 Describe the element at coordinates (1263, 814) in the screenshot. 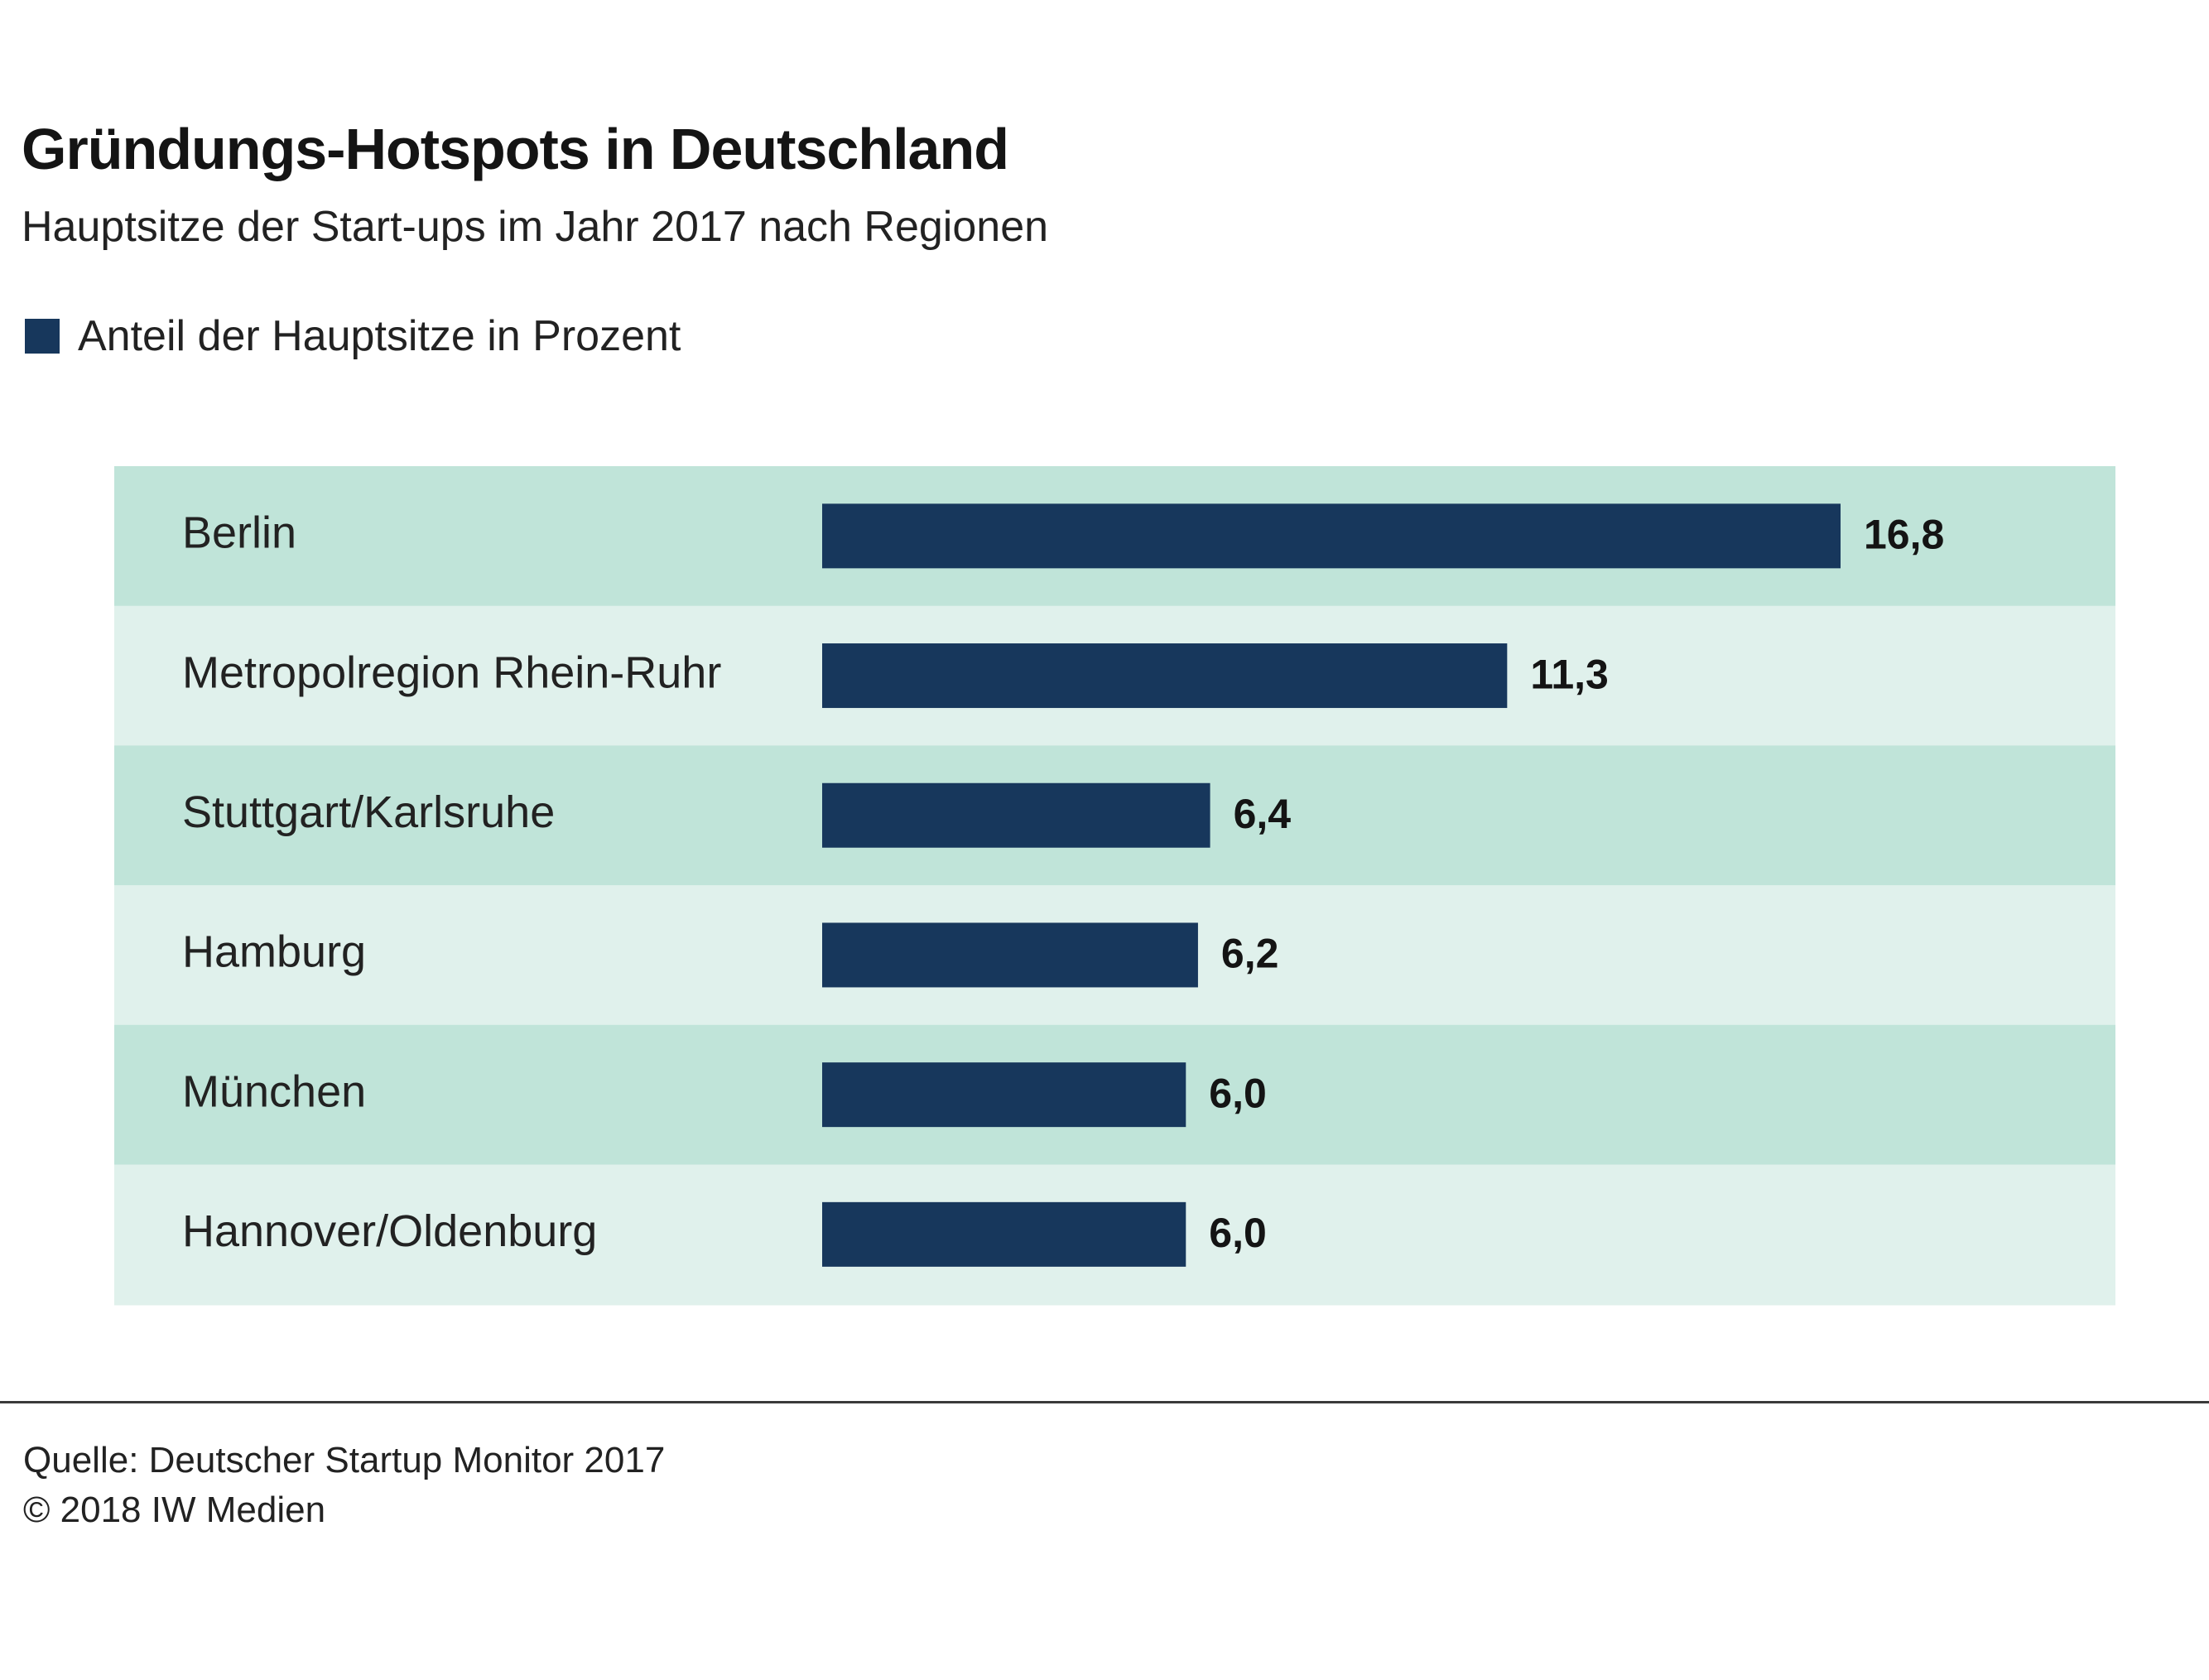

I see `value-label-stuttgart-karlsruhe: 6,4` at that location.